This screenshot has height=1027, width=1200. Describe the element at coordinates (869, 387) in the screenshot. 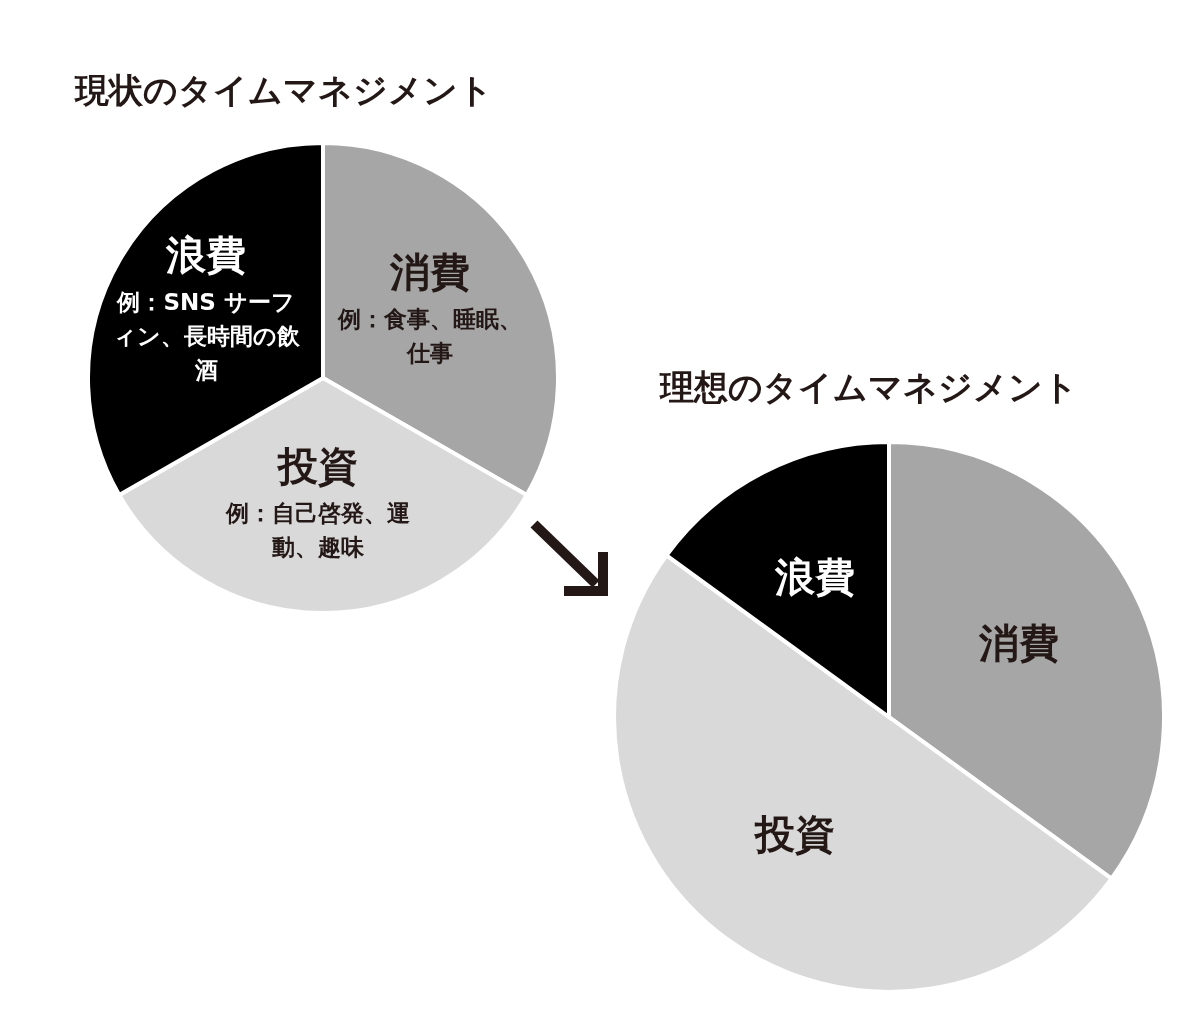

I see `chart-title: 理想のタイムマネジメント` at that location.